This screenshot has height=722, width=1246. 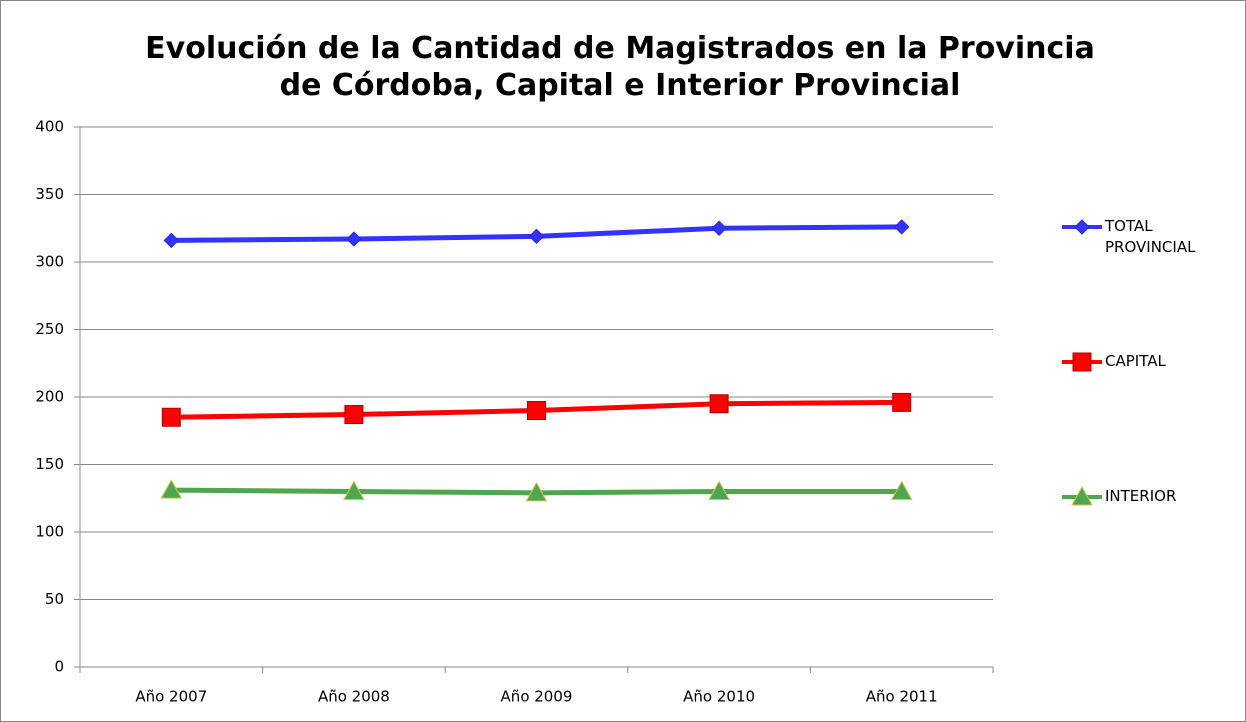 What do you see at coordinates (49, 194) in the screenshot?
I see `y-tick-label: 350` at bounding box center [49, 194].